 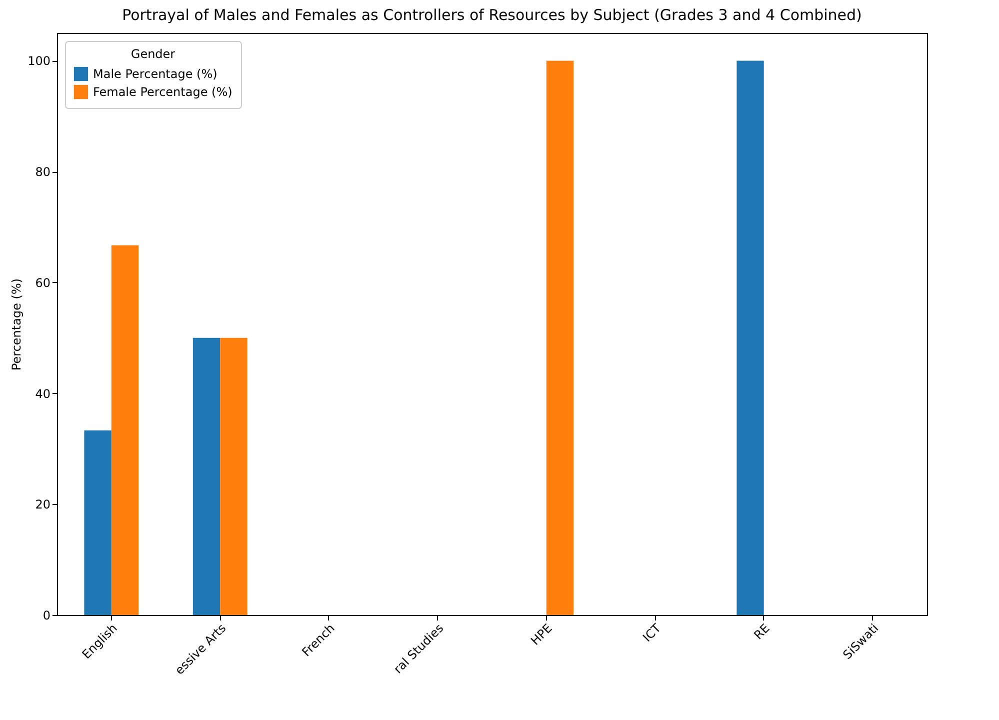 What do you see at coordinates (492, 15) in the screenshot?
I see `chart-title: Portrayal of Males and Females as Controllers of Resources by Subject (Grades 3 and 4 Combined)` at bounding box center [492, 15].